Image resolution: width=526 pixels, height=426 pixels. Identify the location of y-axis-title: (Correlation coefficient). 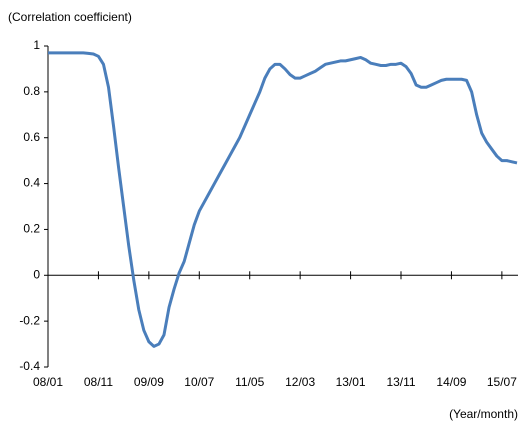
(70, 17).